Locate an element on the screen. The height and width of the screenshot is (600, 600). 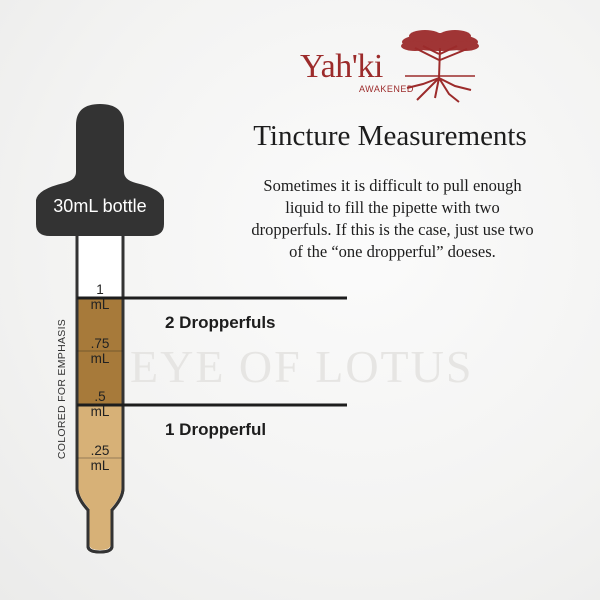
tick-025: .25 mL is located at coordinates (100, 458).